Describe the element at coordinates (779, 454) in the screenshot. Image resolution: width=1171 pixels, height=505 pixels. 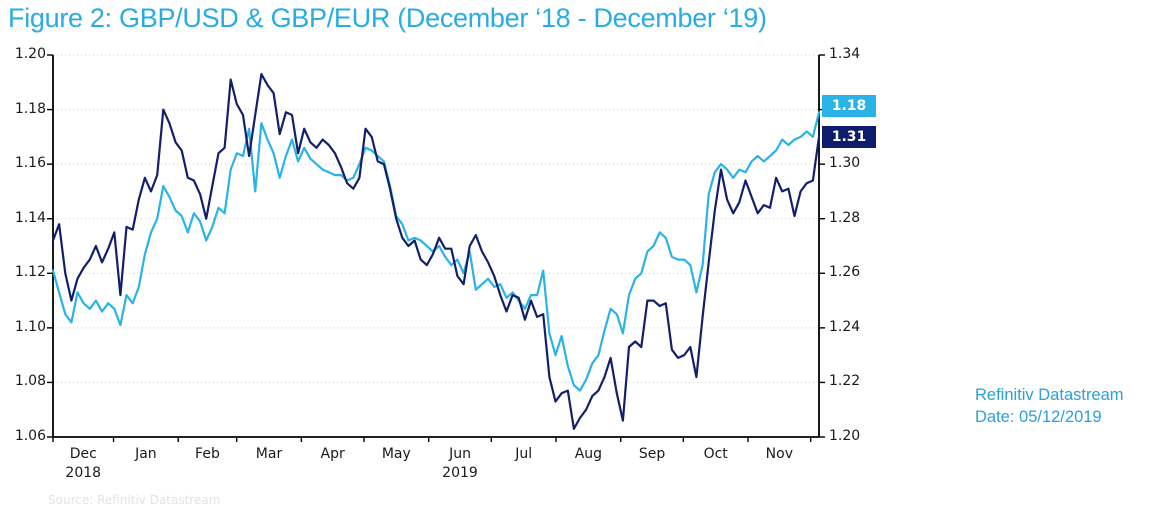
I see `x-axis-month-label: Nov` at that location.